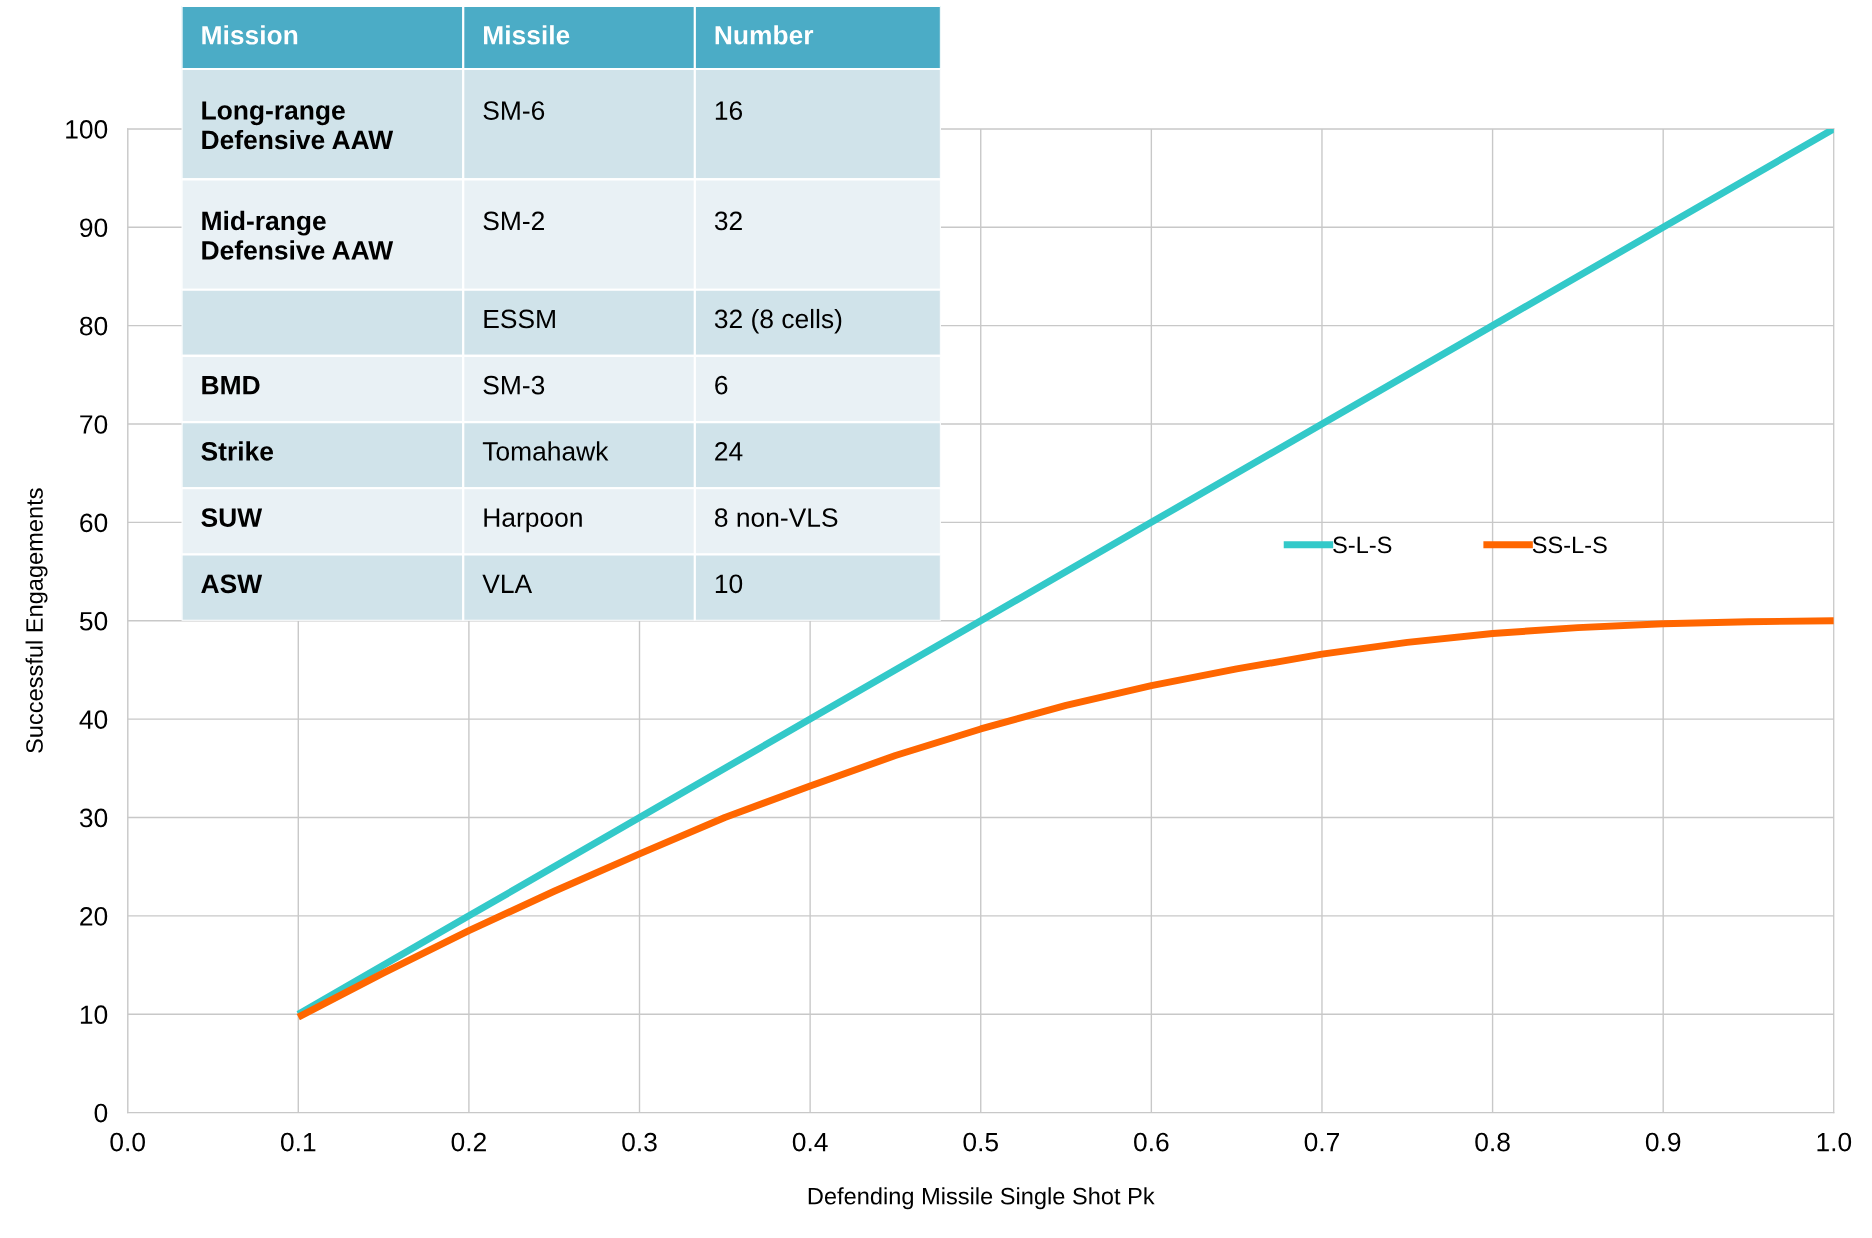  I want to click on y-tick-label: 50, so click(93, 621).